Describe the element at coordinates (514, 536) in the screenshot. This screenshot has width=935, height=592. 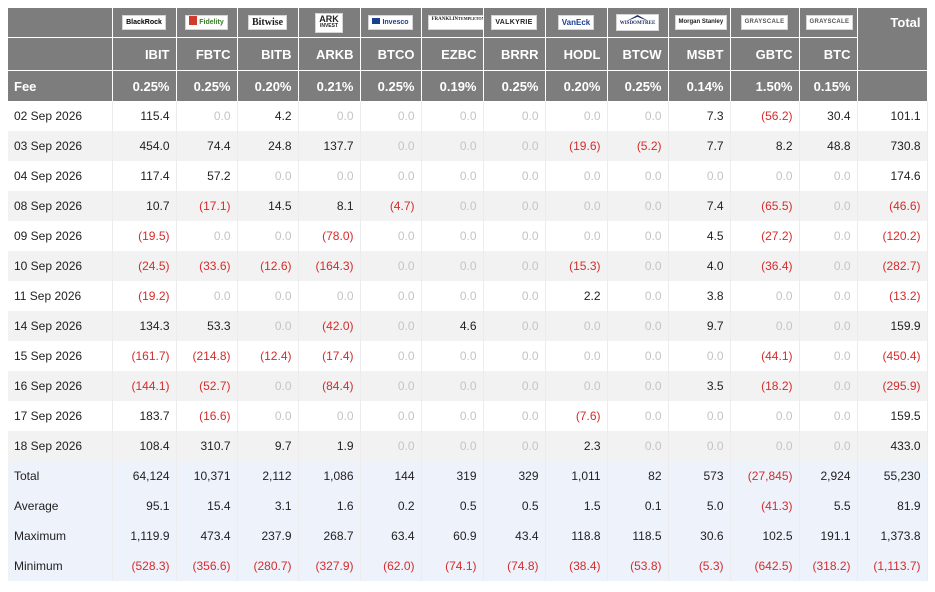
I see `flow-cell: 43.4` at that location.